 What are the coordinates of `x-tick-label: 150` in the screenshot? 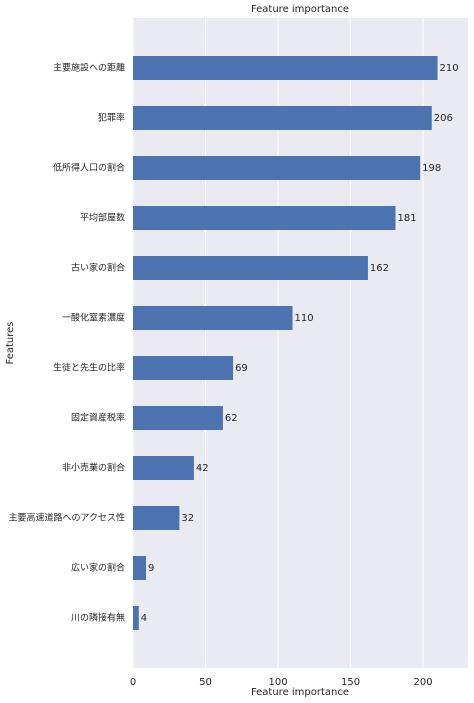 It's located at (350, 682).